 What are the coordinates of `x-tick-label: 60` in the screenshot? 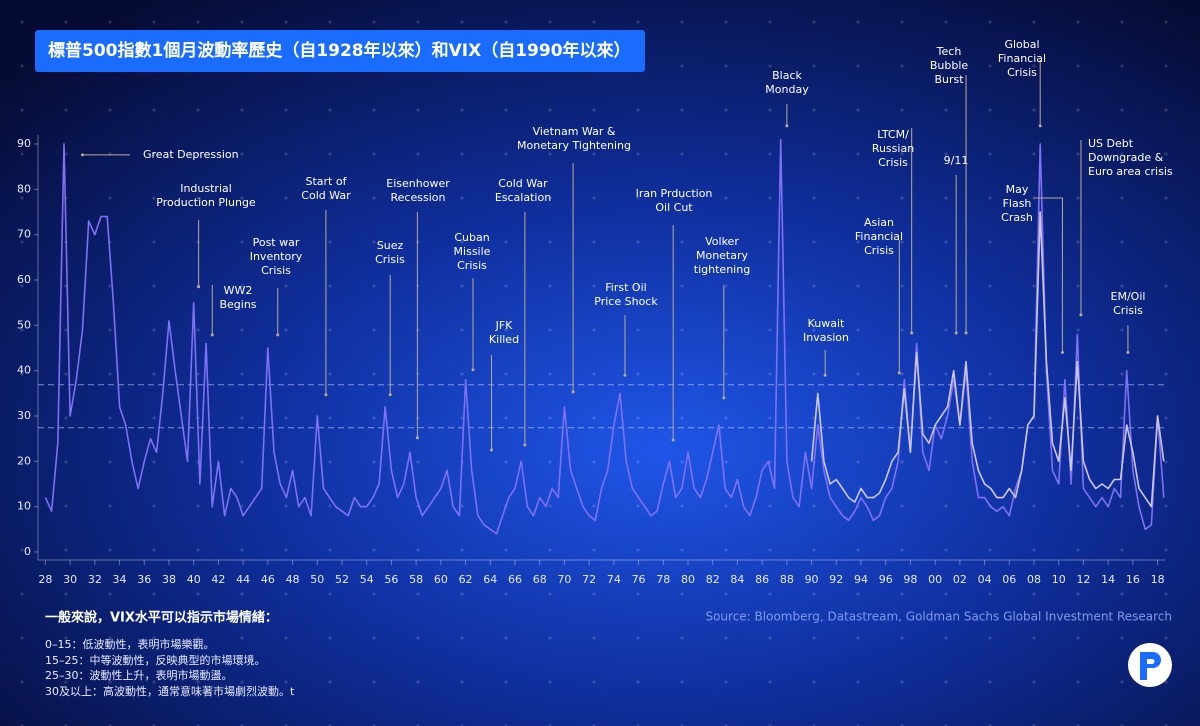 It's located at (441, 579).